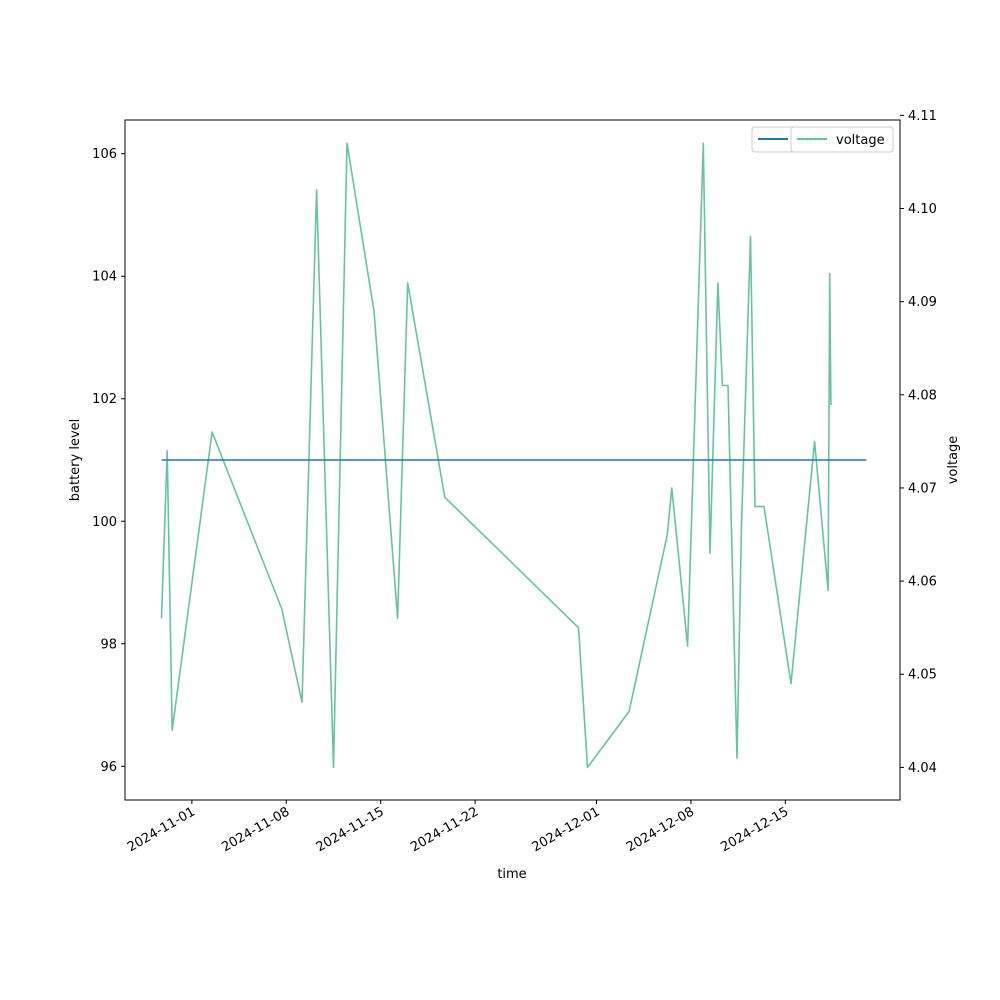 The image size is (1000, 1000). Describe the element at coordinates (108, 644) in the screenshot. I see `y-left-tick-label: 98` at that location.